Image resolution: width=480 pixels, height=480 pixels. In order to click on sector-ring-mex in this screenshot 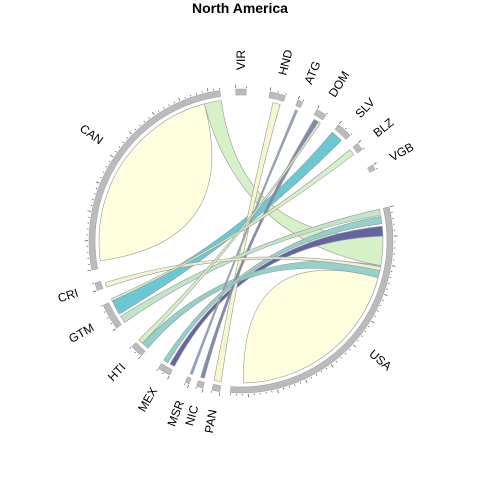, I will do `click(165, 369)`.